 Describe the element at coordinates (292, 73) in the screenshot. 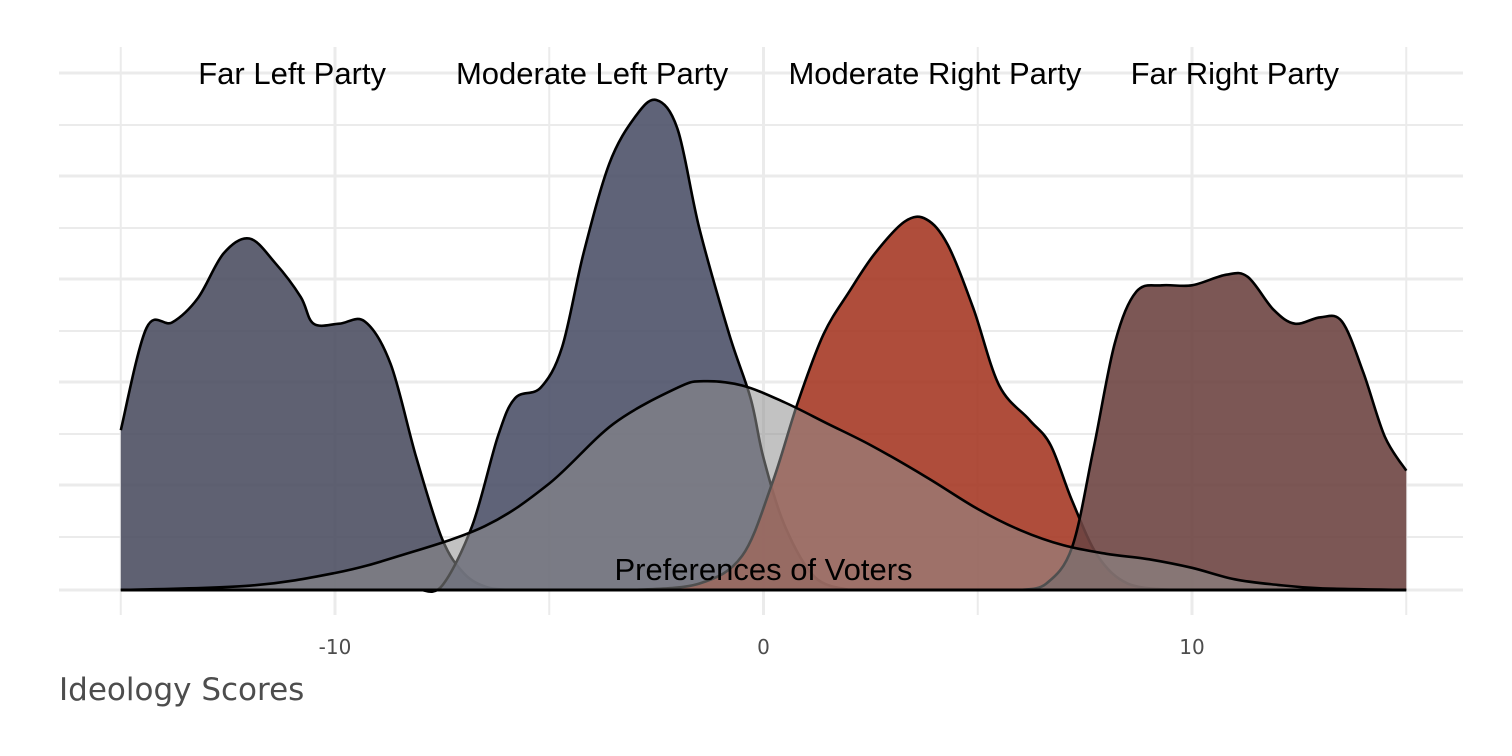

I see `annotation-far-left-party: Far Left Party` at that location.